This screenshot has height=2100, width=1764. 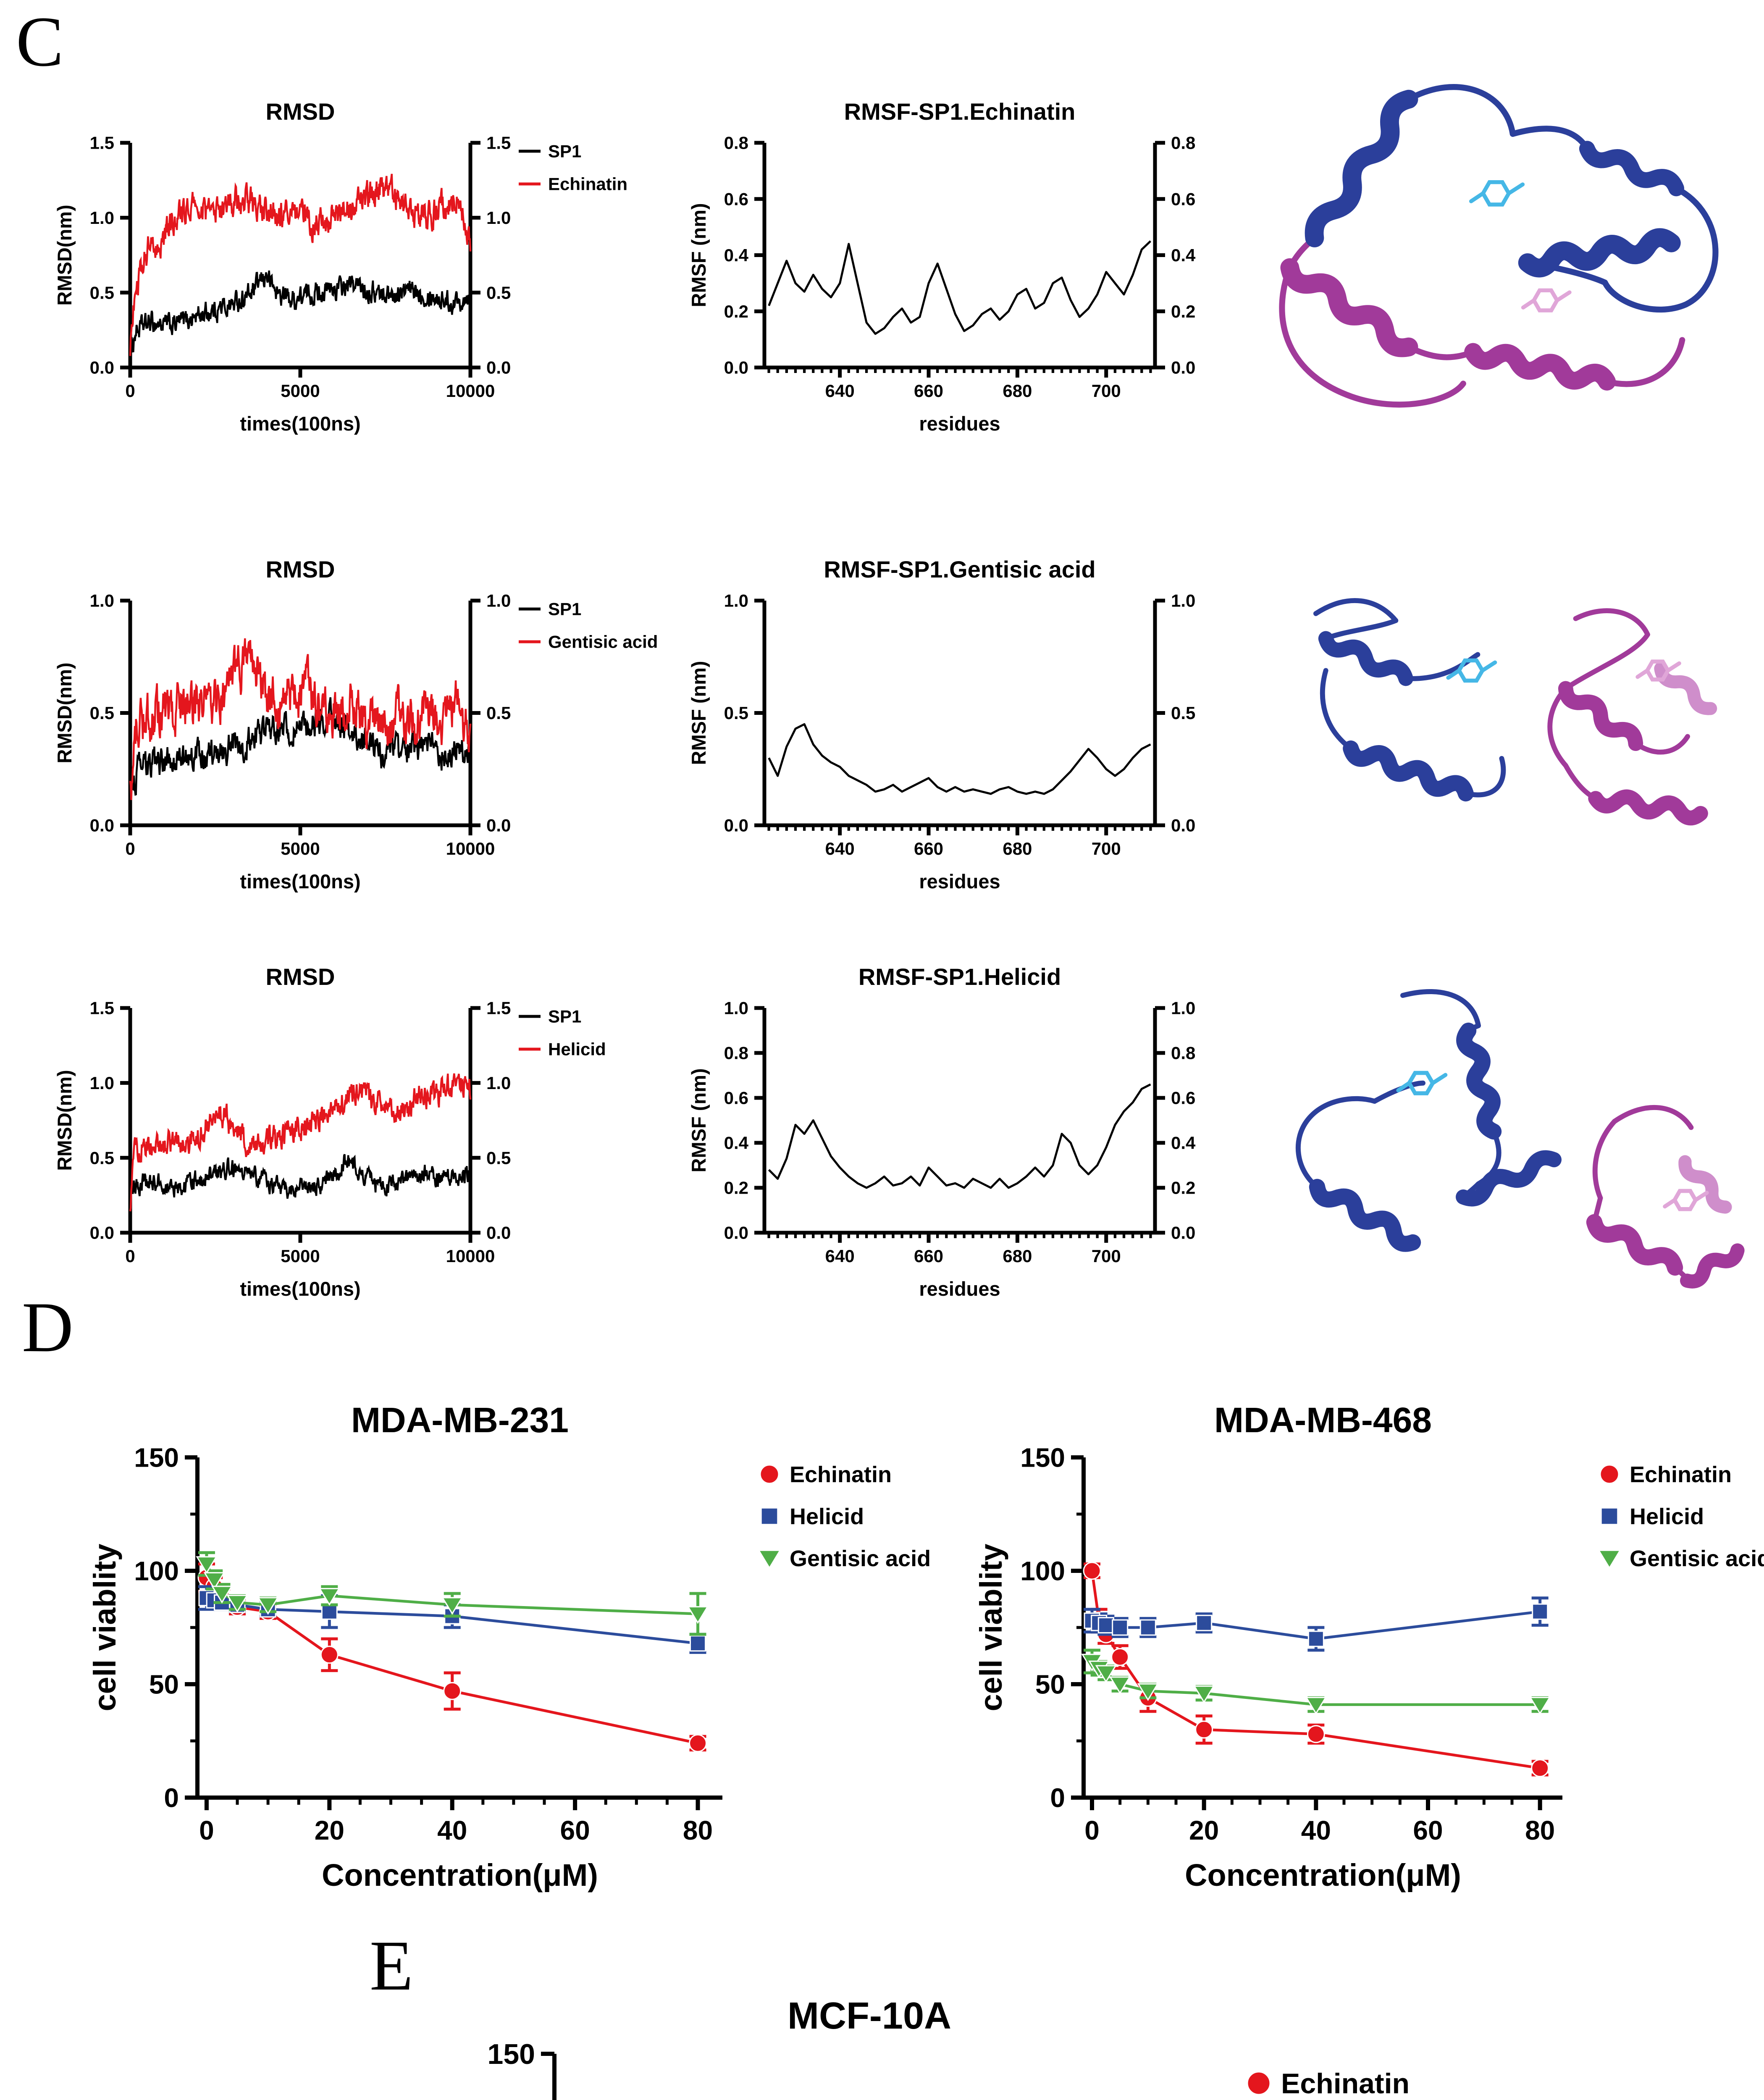 What do you see at coordinates (1106, 391) in the screenshot?
I see `svg-text: 700` at bounding box center [1106, 391].